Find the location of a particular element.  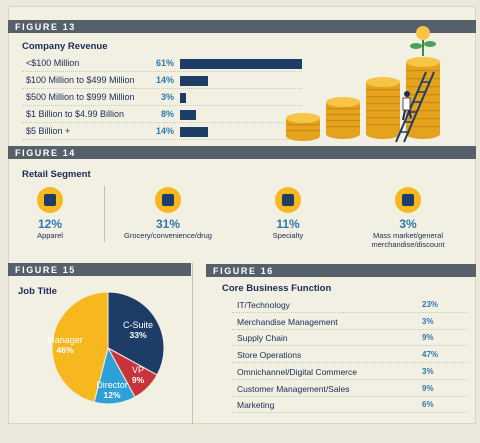

shirt-icon is located at coordinates (50, 200).